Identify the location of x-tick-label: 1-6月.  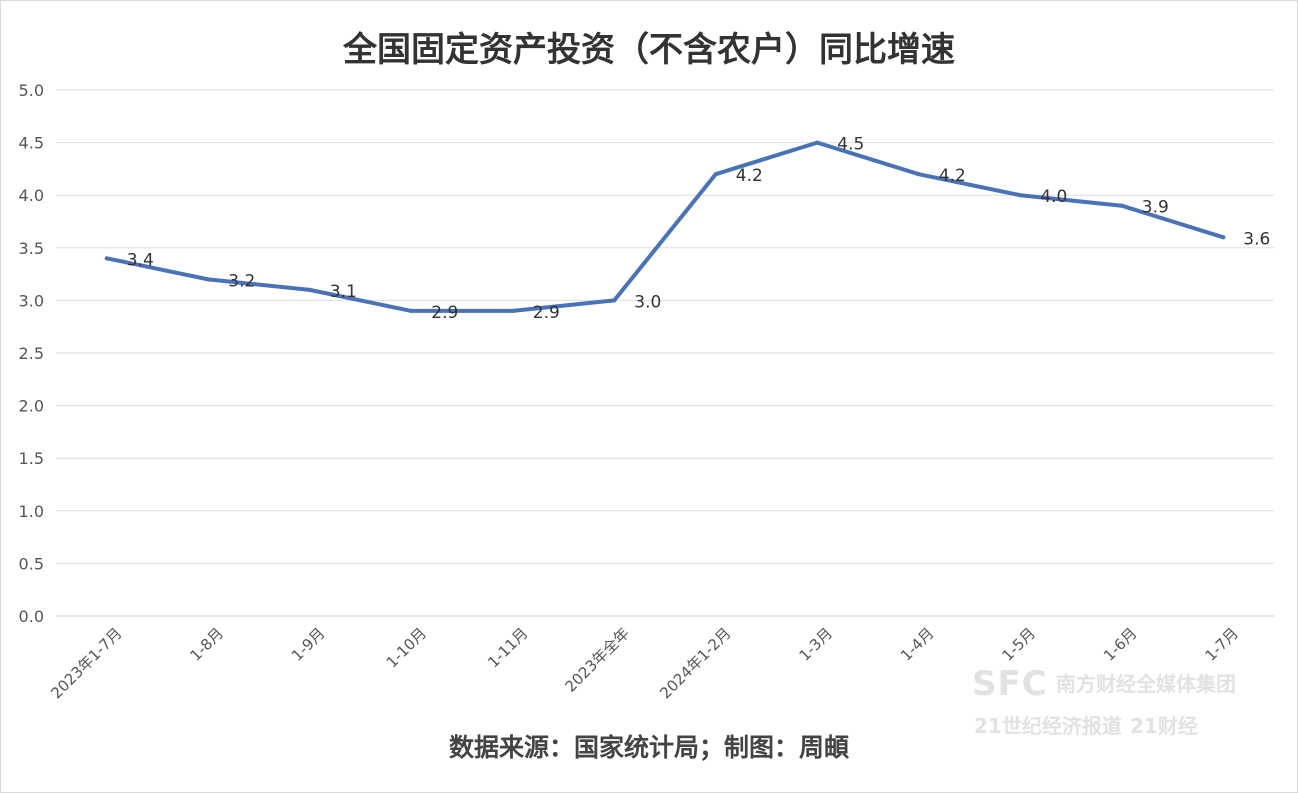
(1120, 644).